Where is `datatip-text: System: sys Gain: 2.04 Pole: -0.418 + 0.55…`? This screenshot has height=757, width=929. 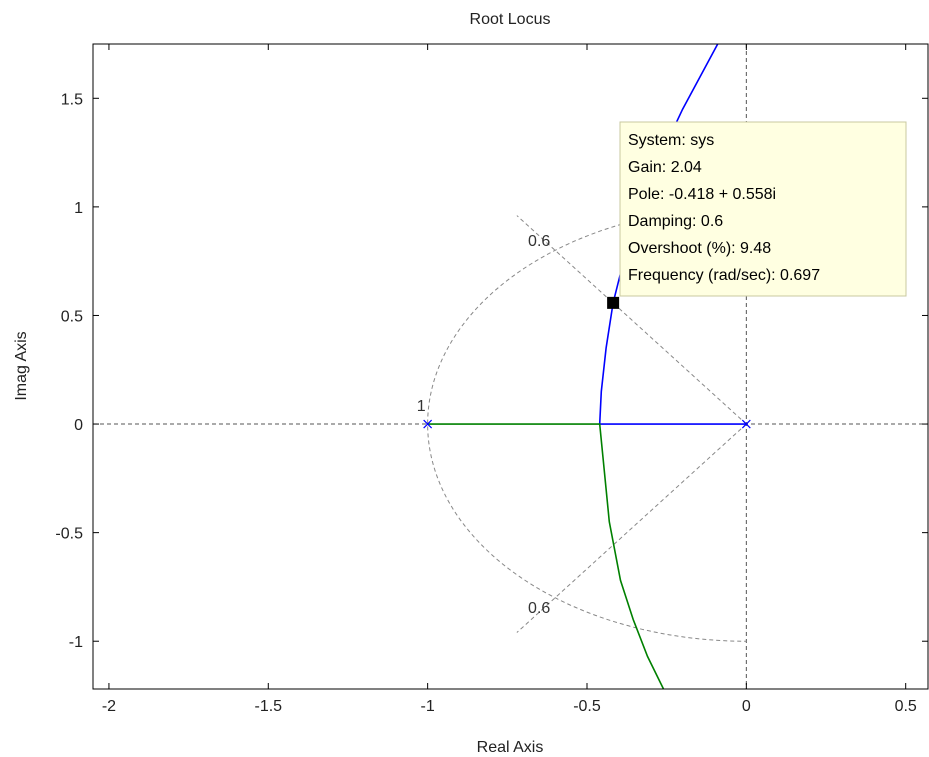
datatip-text: System: sys Gain: 2.04 Pole: -0.418 + 0.55… is located at coordinates (724, 208).